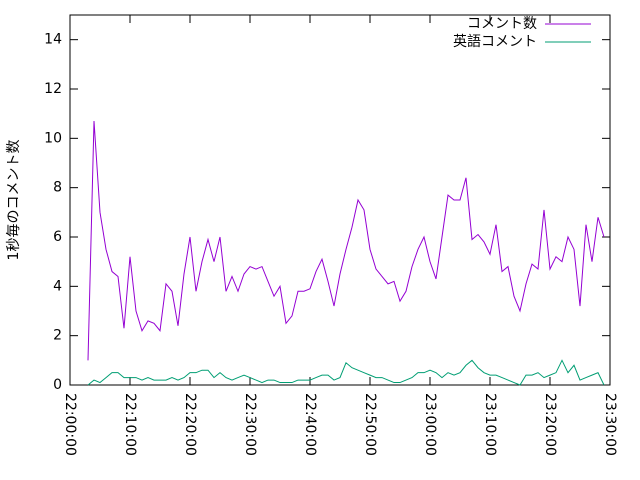 This screenshot has width=640, height=480. Describe the element at coordinates (14, 200) in the screenshot. I see `y-axis-label: 1秒毎のコメント数` at that location.